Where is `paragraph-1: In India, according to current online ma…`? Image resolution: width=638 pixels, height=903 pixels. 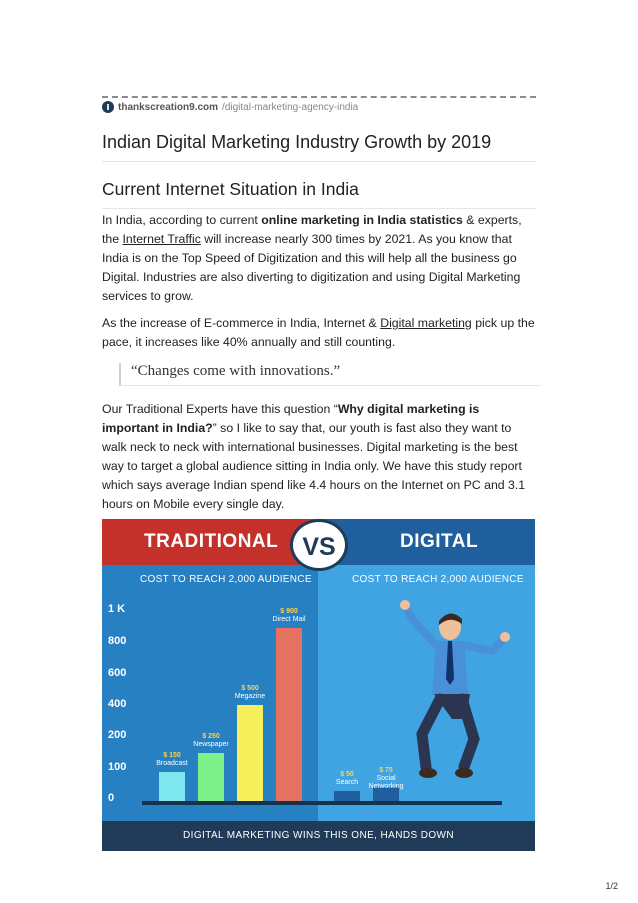
paragraph-1: In India, according to current online ma… is located at coordinates (312, 258).